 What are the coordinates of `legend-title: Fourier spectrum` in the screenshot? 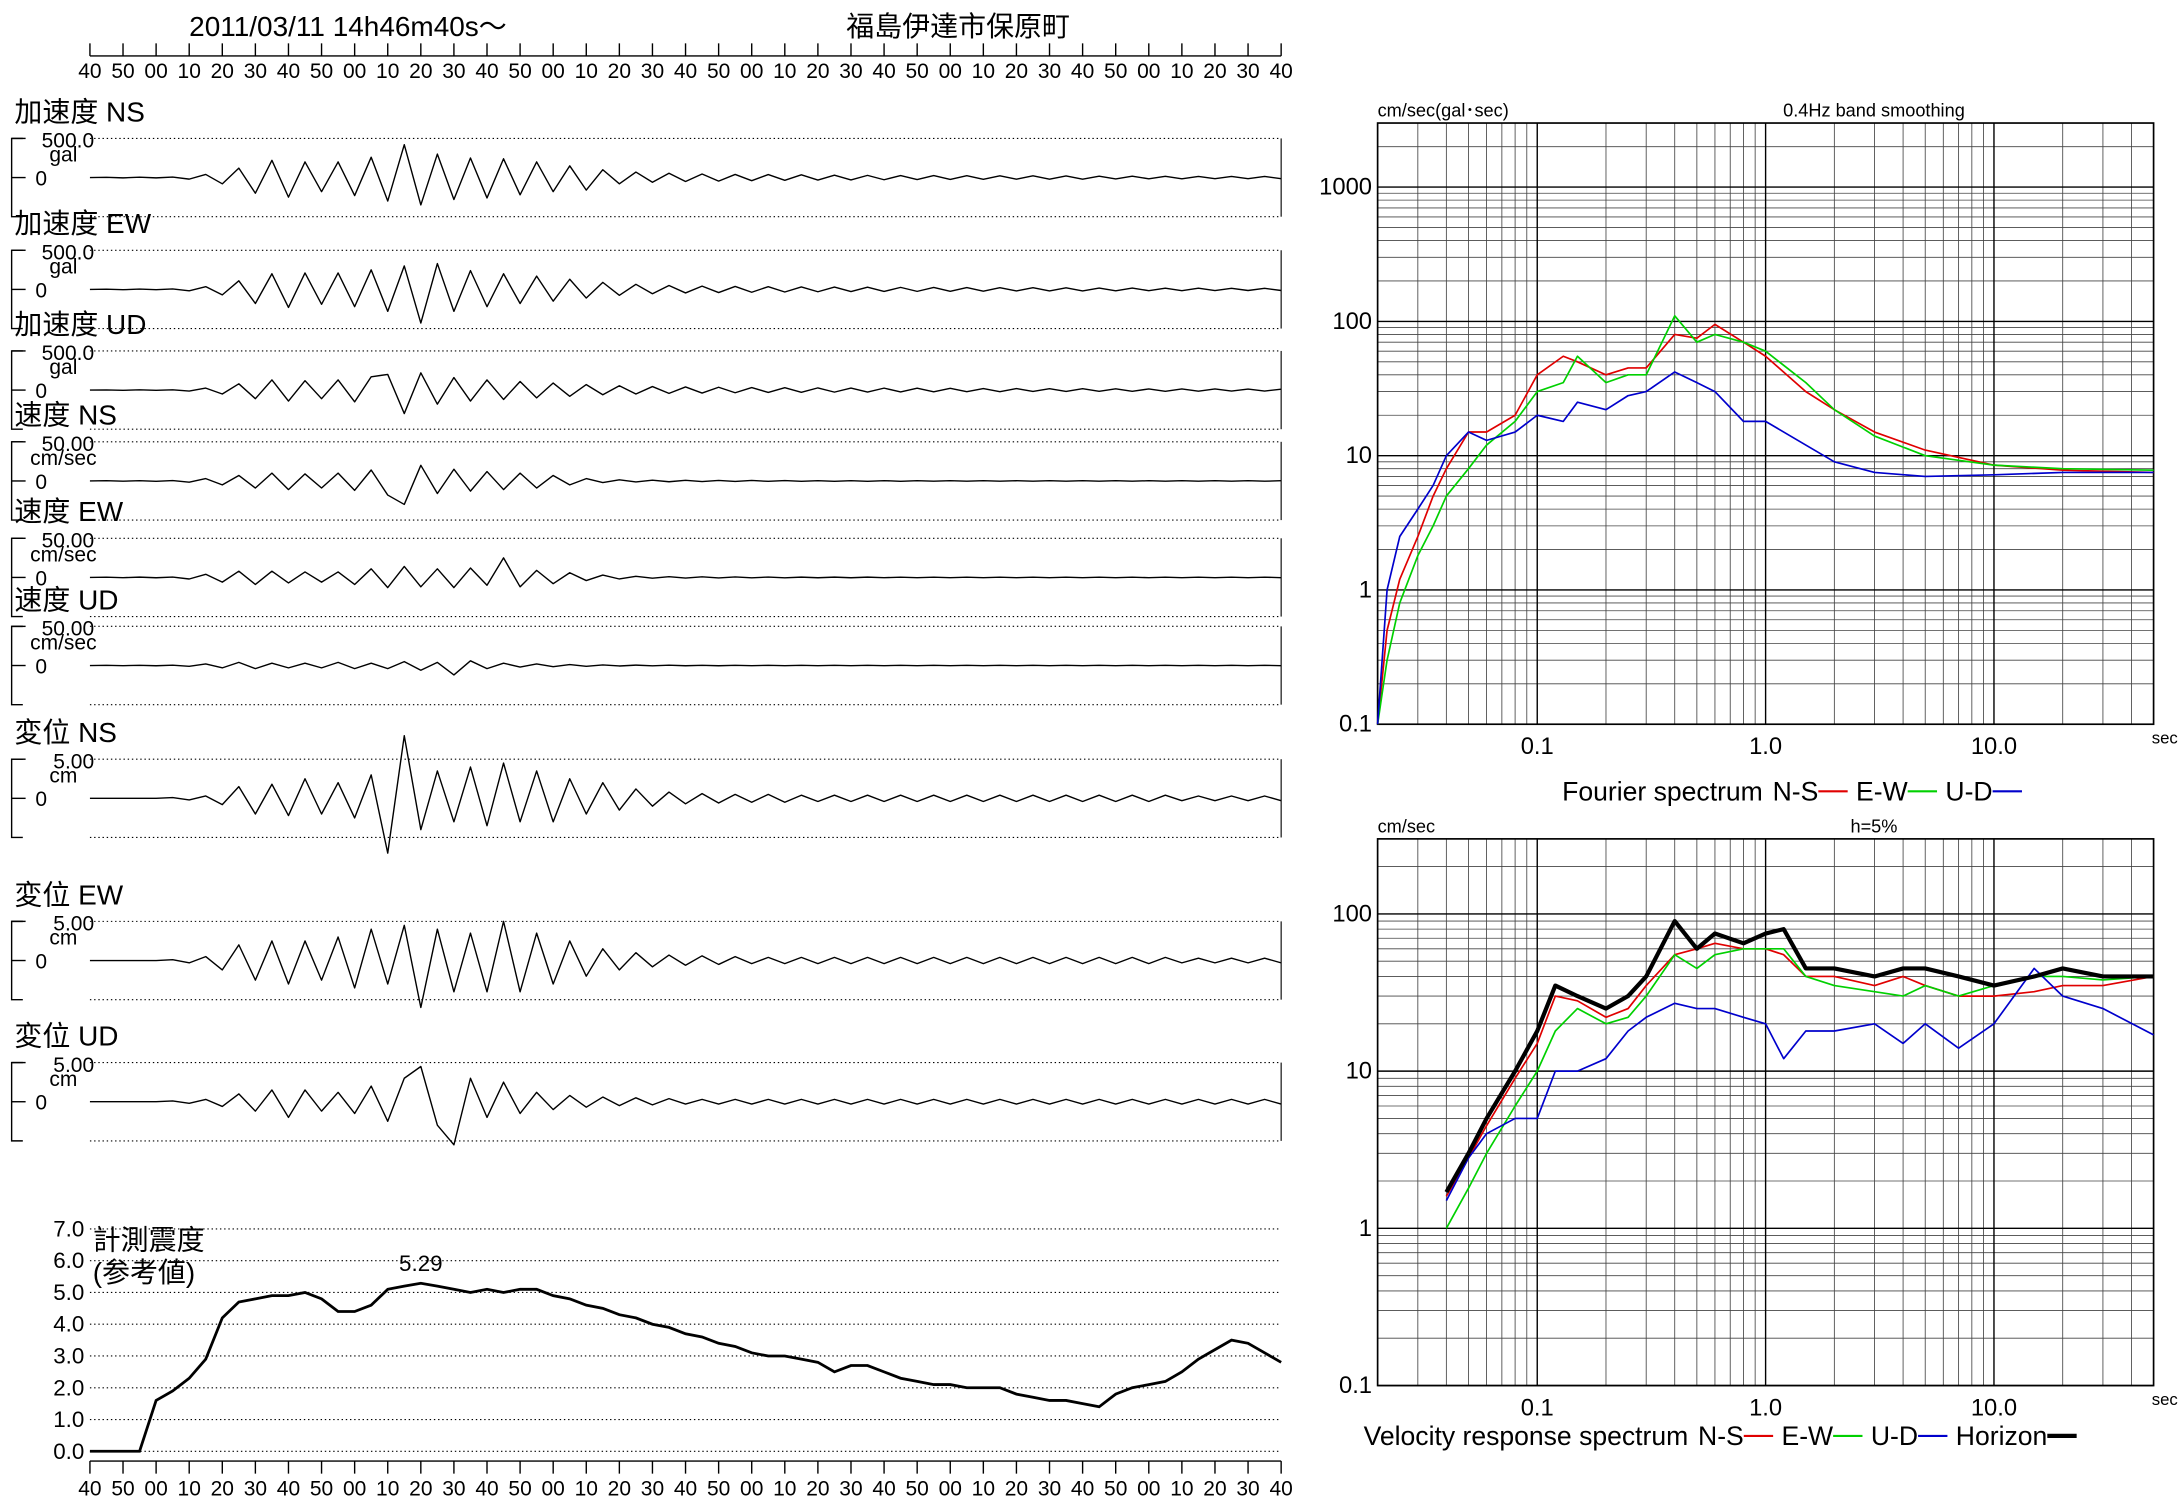 It's located at (1662, 791).